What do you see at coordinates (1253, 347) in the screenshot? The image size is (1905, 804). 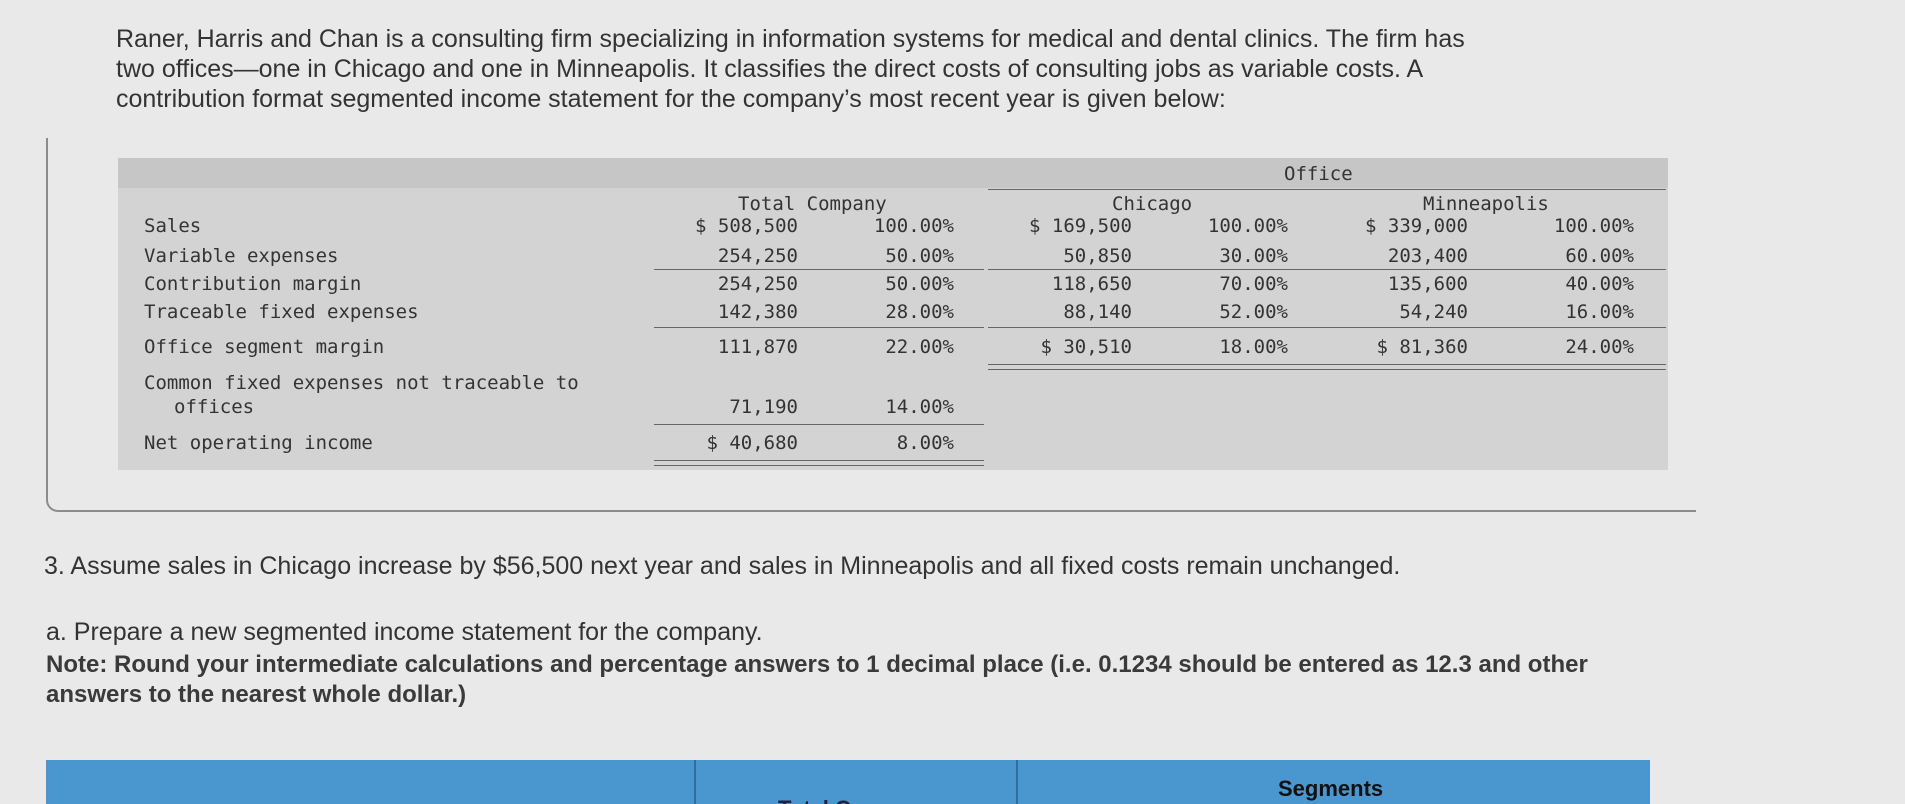 I see `cell-chicago-segment-pct: 18.00%` at bounding box center [1253, 347].